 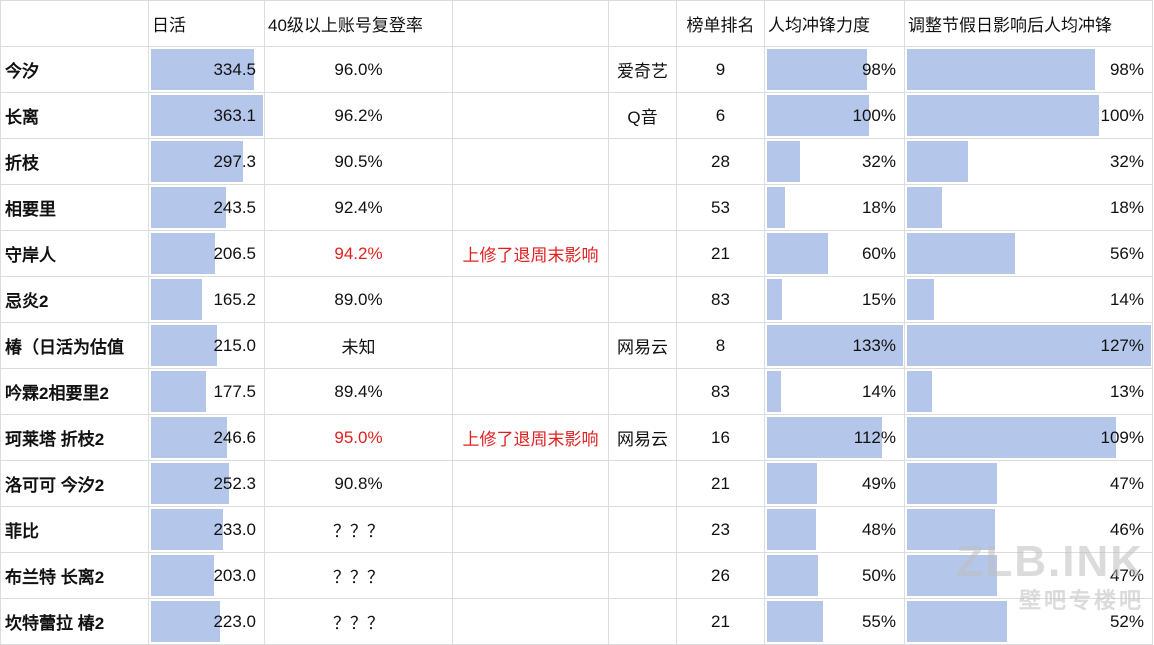 What do you see at coordinates (642, 23) in the screenshot?
I see `header-platform` at bounding box center [642, 23].